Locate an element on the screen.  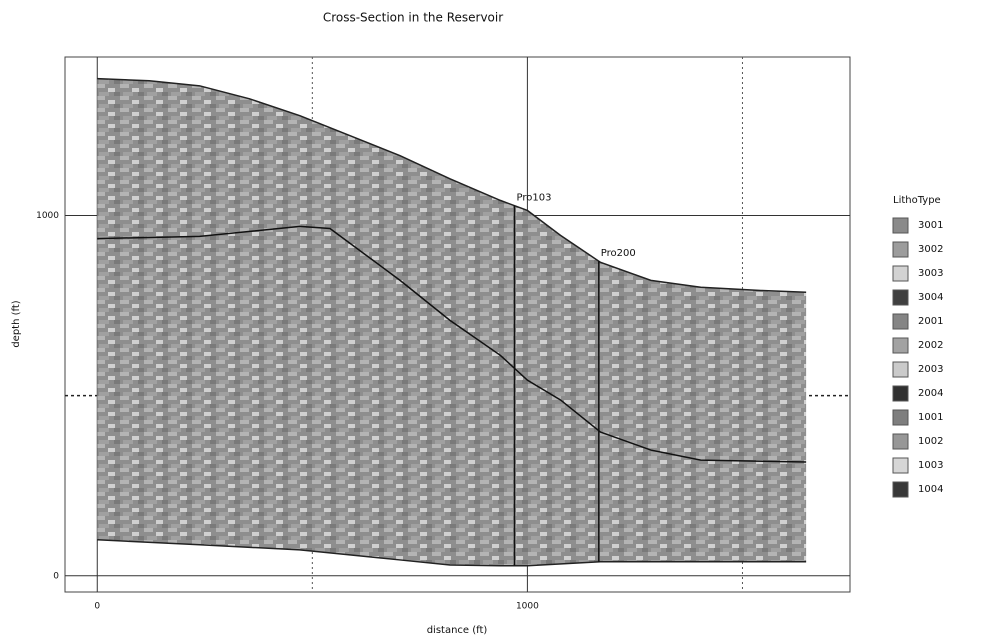
x-tick-label: 1000 is located at coordinates (527, 607).